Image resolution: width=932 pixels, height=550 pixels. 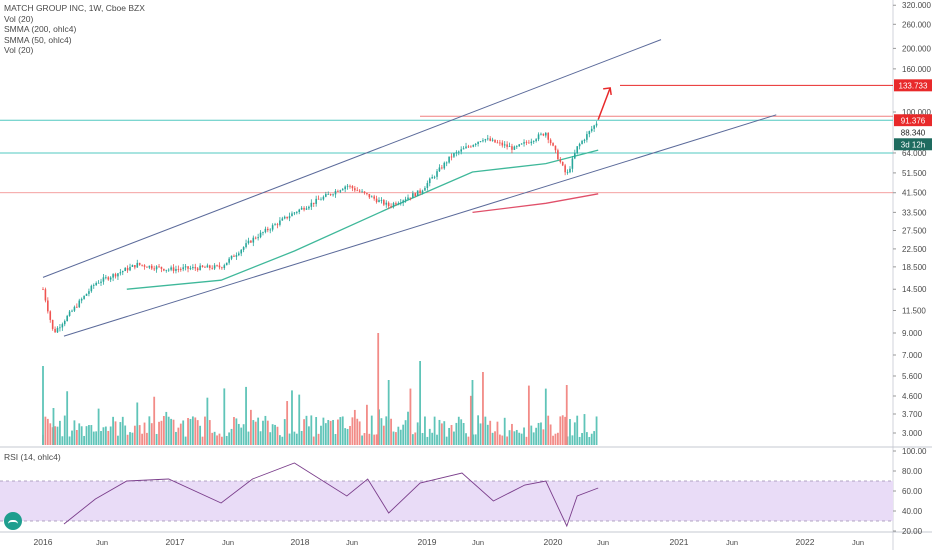 I want to click on indicator-vol: Vol (20), so click(x=19, y=18).